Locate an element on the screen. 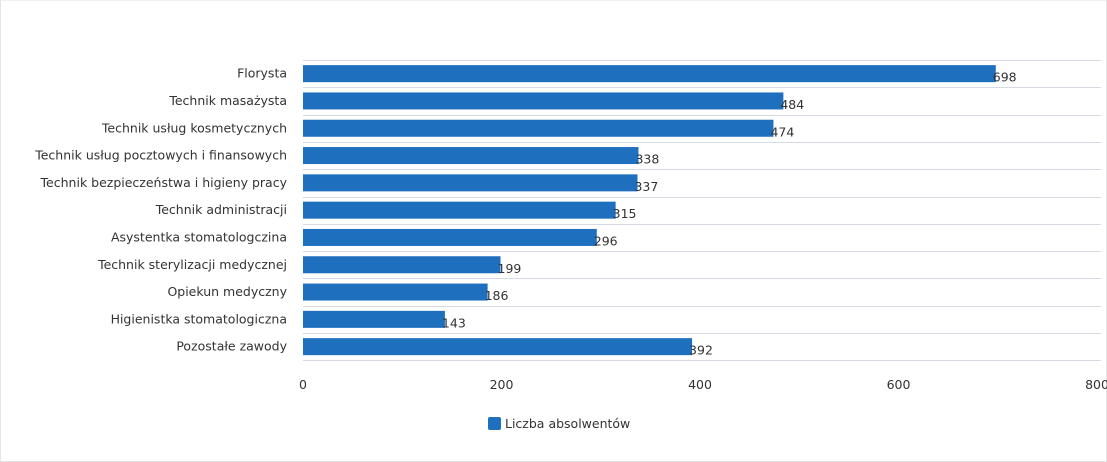 The image size is (1107, 462). category-label: Opiekun medyczny is located at coordinates (227, 291).